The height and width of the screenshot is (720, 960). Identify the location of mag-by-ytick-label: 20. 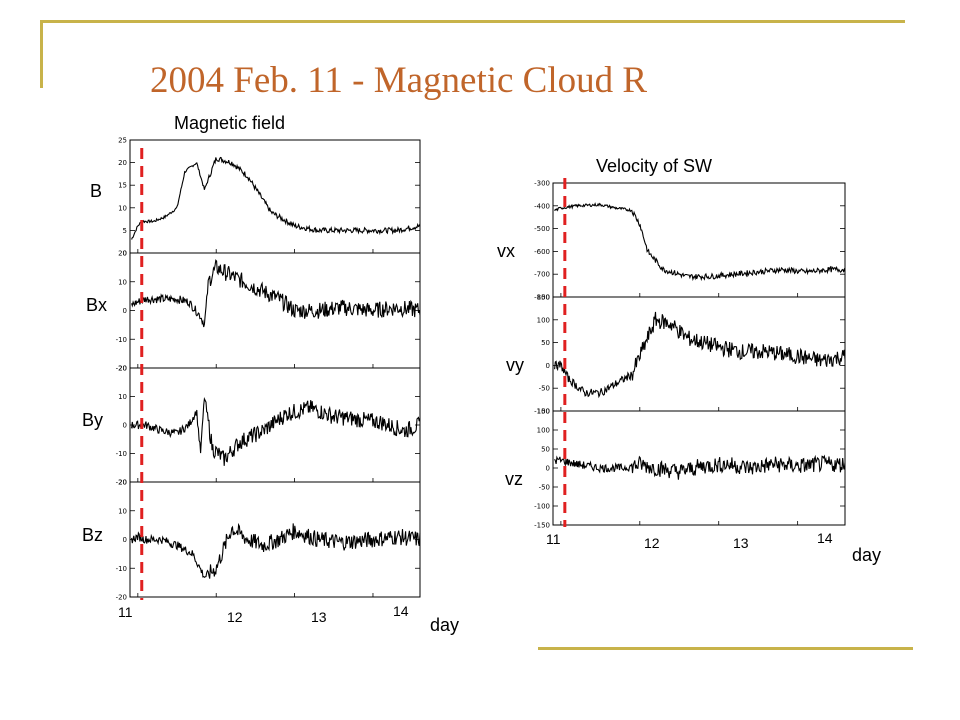
(122, 369).